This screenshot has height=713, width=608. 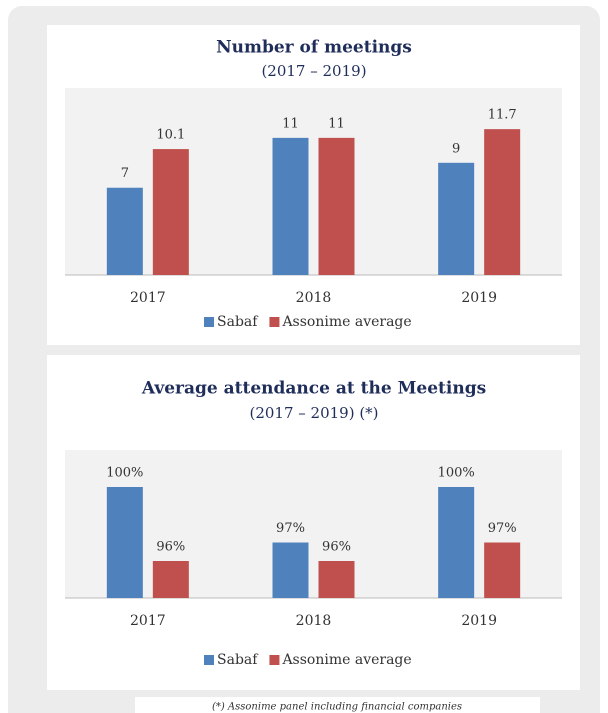 I want to click on chart-subtitle: (2017 – 2019), so click(x=313, y=71).